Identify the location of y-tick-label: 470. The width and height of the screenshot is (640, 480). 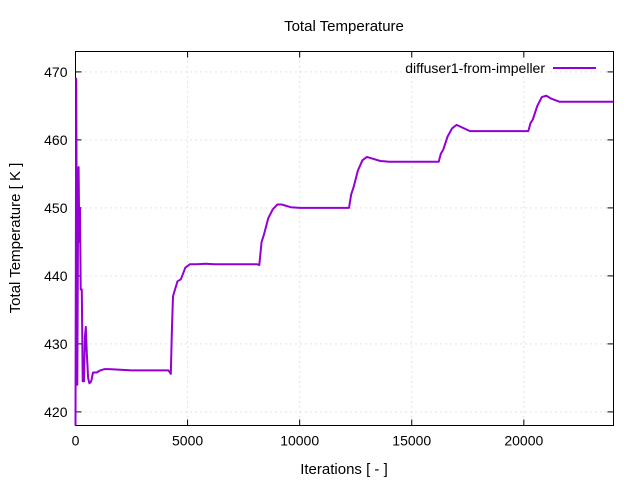
(56, 72).